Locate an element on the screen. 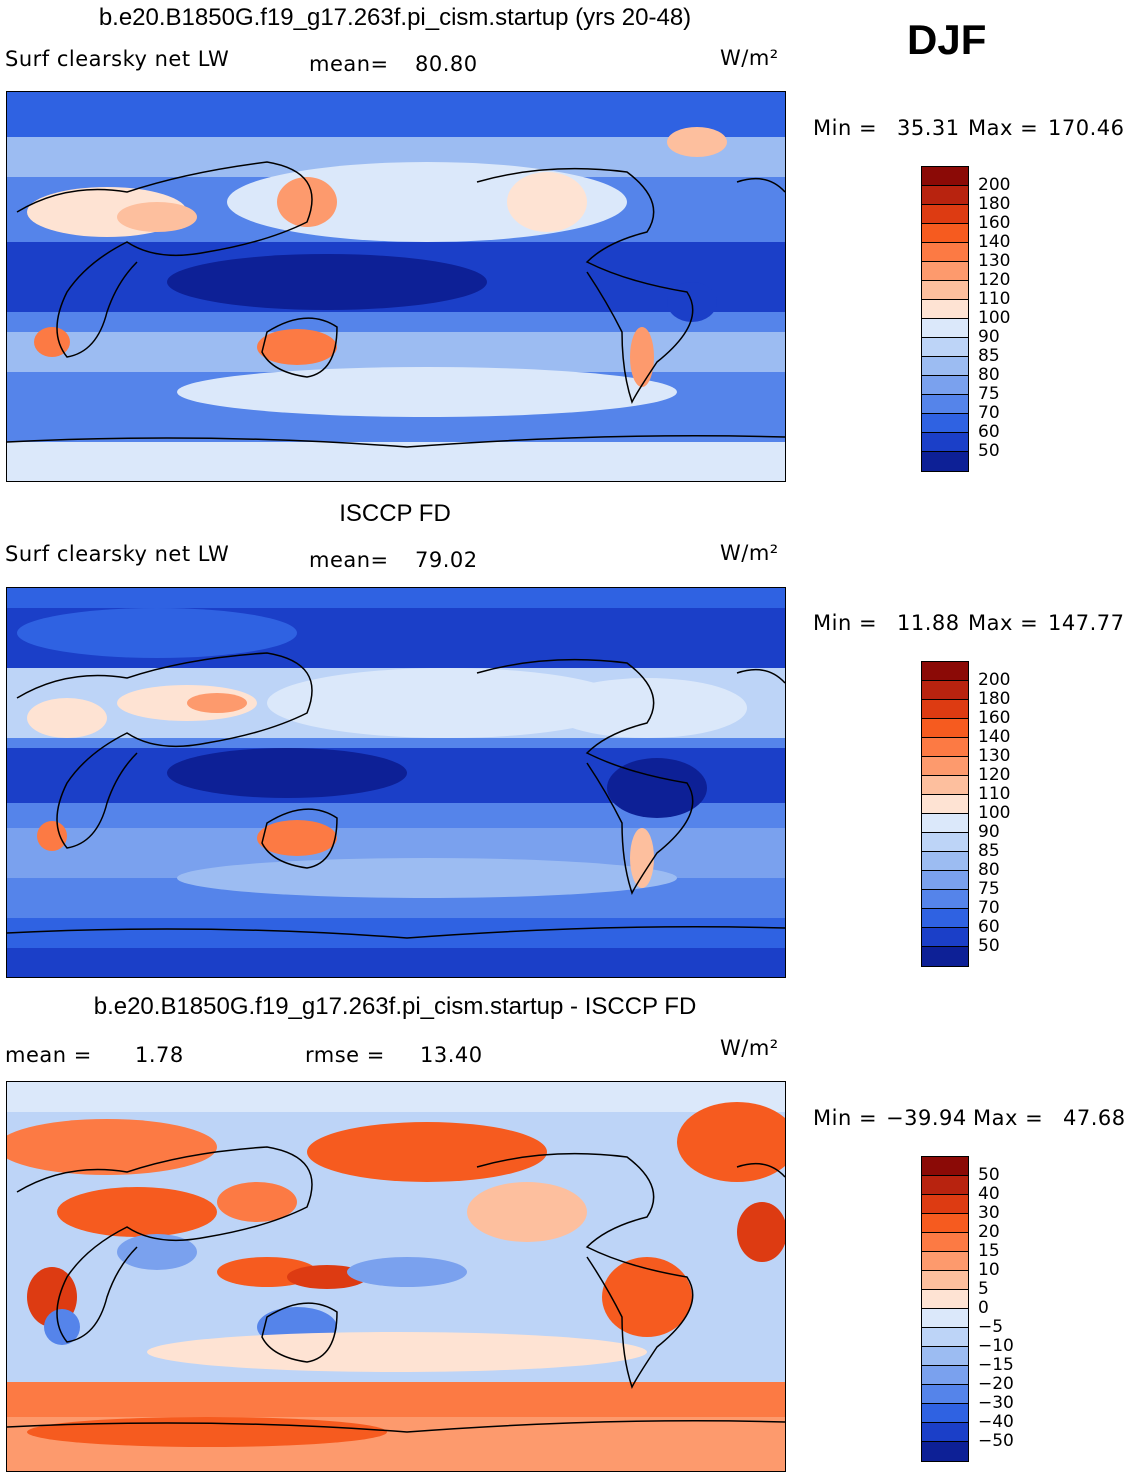 Image resolution: width=1127 pixels, height=1478 pixels. colorbar-tick-label: 30 is located at coordinates (989, 1213).